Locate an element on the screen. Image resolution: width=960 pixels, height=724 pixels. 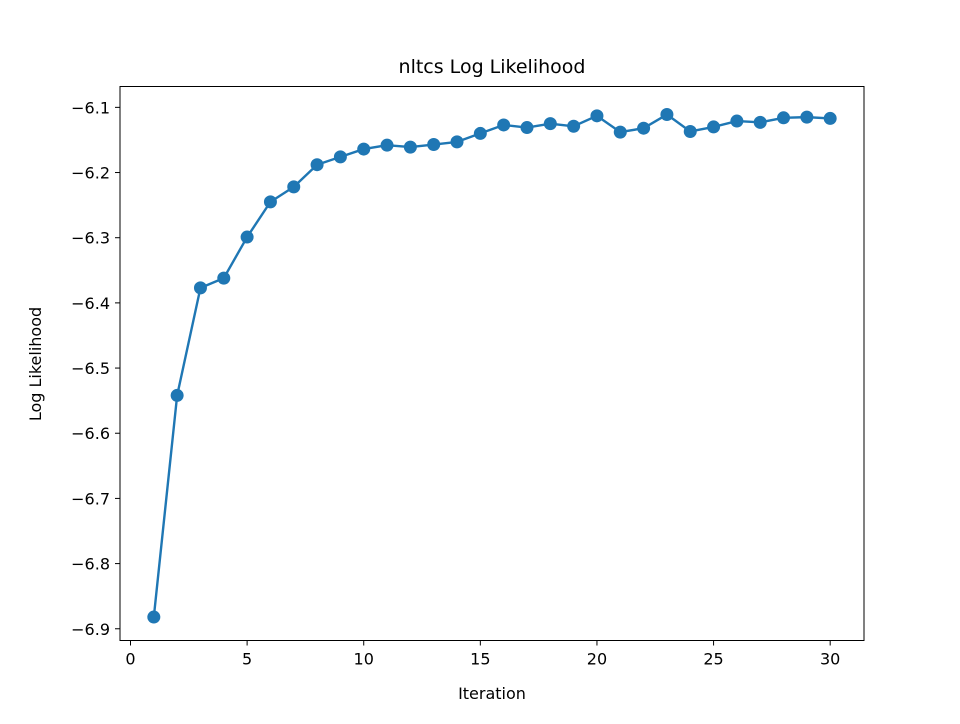
y-tick-label: −6.6 is located at coordinates (90, 433).